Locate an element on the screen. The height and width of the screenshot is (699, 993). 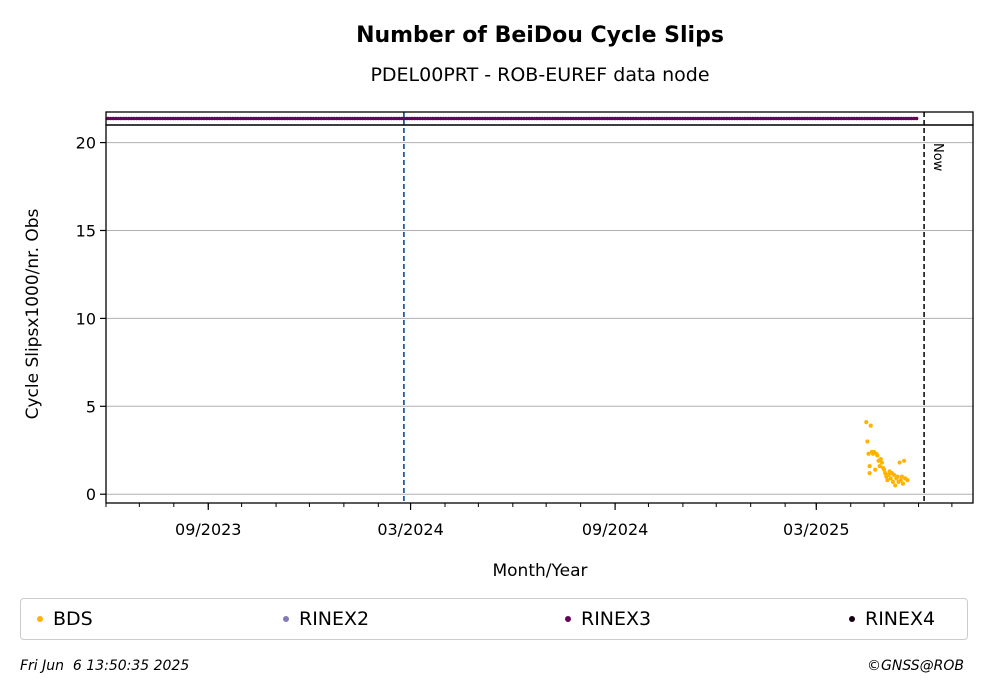
x-tick-label: 09/2024 is located at coordinates (615, 529).